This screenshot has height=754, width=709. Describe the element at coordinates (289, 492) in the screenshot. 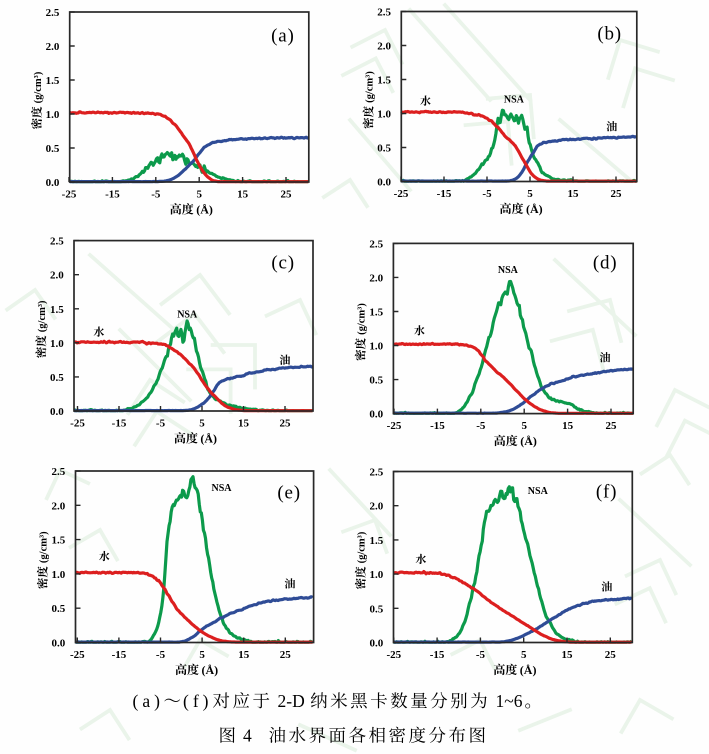

I see `svg-text: (e)` at that location.